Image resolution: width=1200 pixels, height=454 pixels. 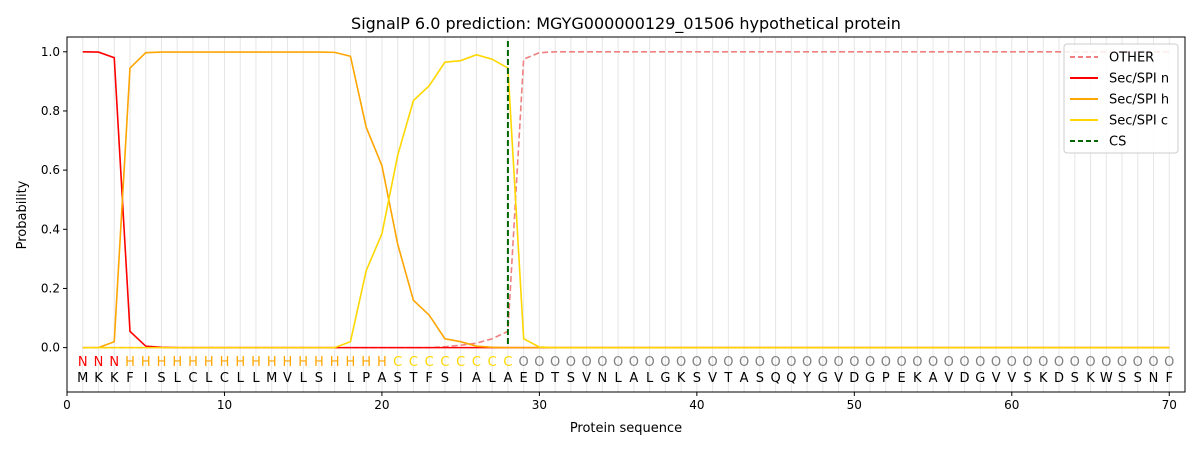 I want to click on y-tick-label: 0.2, so click(x=50, y=288).